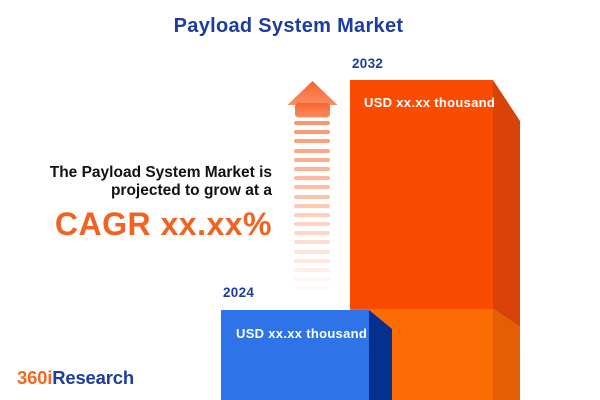 This screenshot has width=600, height=400. I want to click on growth-arrow-stem-icon, so click(312, 110).